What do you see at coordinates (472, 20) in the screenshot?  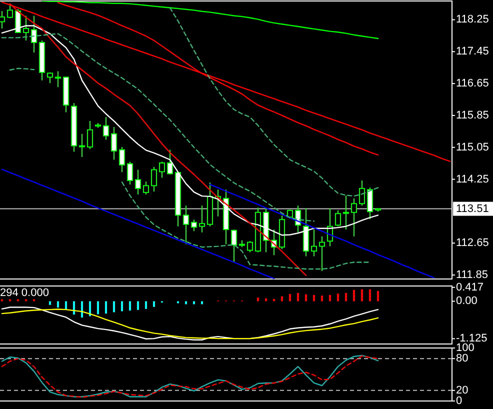 I see `y-tick-label: 118.25` at bounding box center [472, 20].